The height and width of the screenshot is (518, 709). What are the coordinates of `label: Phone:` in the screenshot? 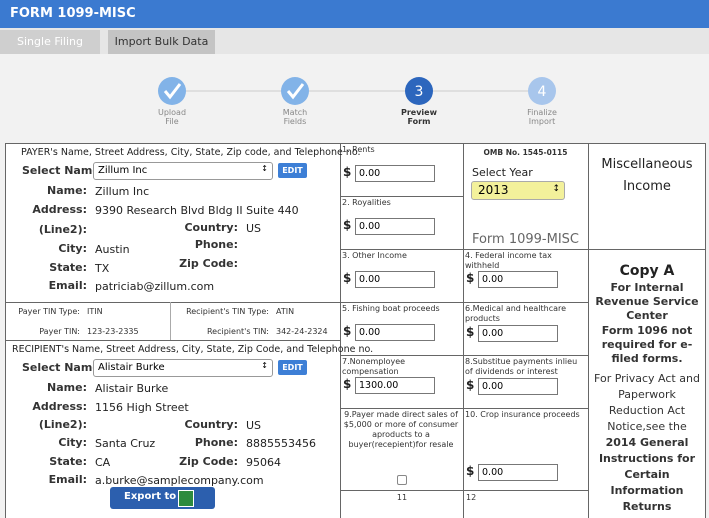 It's located at (216, 442).